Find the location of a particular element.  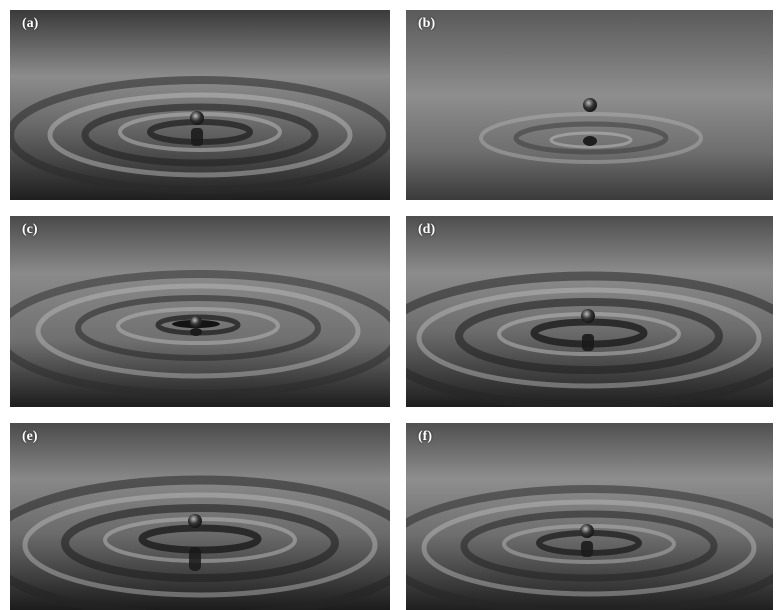

panel-label-b: (b) is located at coordinates (427, 23).